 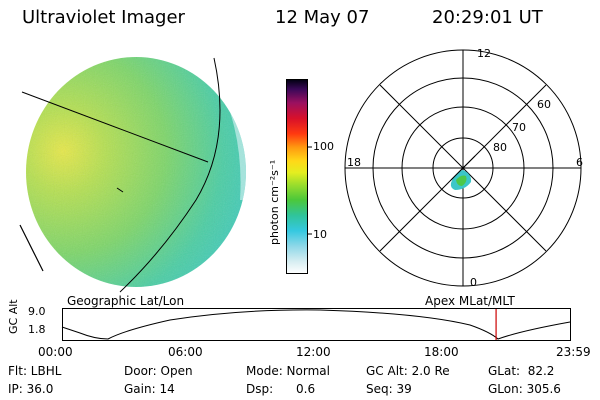 What do you see at coordinates (313, 352) in the screenshot?
I see `time-label-1200: 12:00` at bounding box center [313, 352].